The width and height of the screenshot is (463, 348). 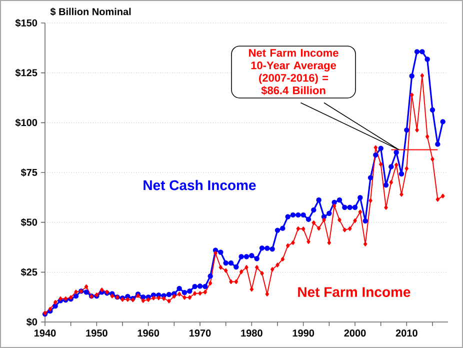 I want to click on text: Net Farm Income, so click(x=354, y=292).